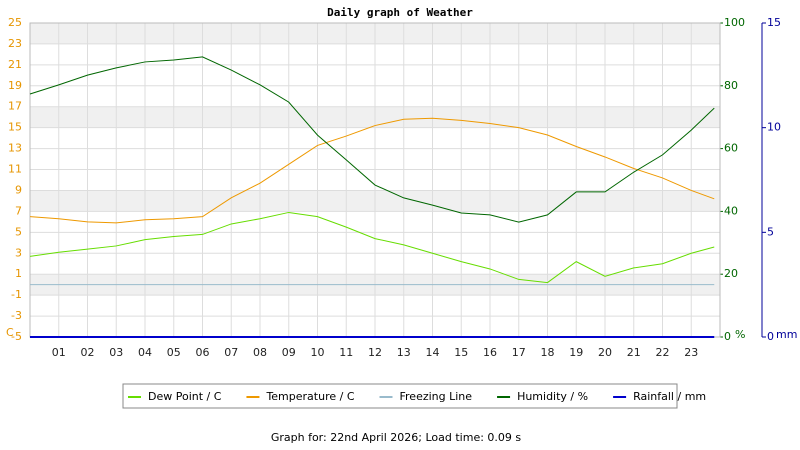 Image resolution: width=800 pixels, height=450 pixels. What do you see at coordinates (15, 22) in the screenshot?
I see `y-tick-label: 25` at bounding box center [15, 22].